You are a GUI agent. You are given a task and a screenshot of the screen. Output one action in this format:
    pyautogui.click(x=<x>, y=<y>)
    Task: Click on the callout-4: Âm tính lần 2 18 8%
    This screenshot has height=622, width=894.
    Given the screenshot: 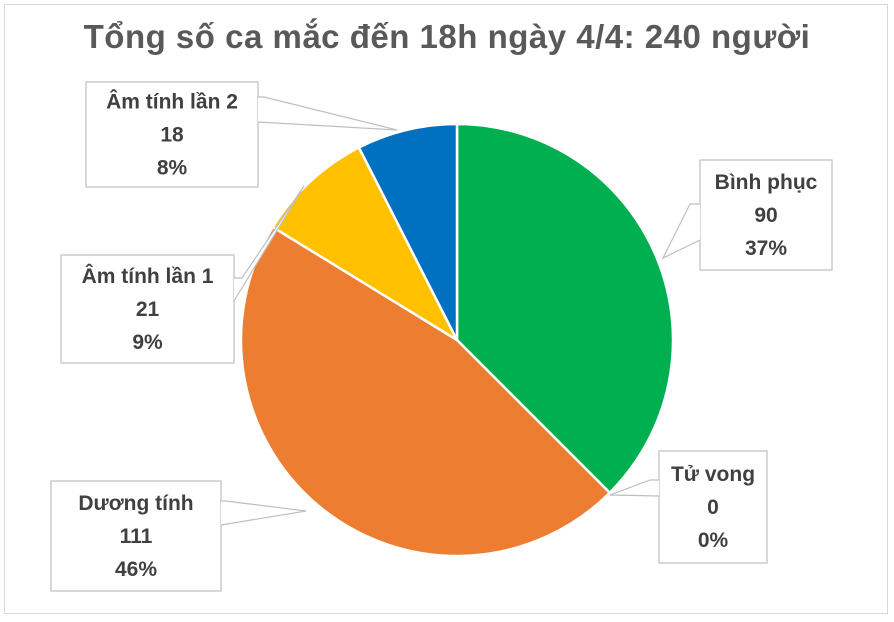 What is the action you would take?
    pyautogui.click(x=241, y=134)
    